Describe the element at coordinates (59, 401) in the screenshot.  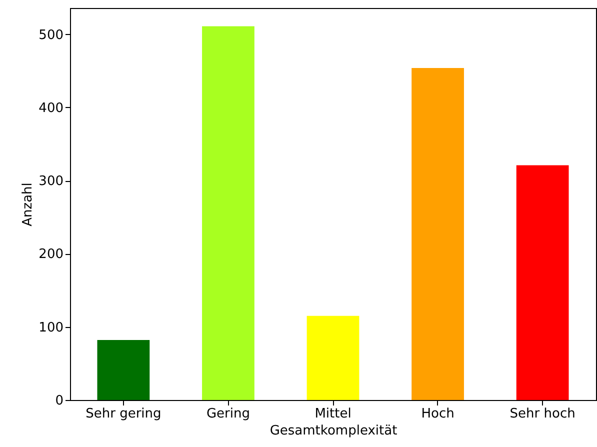
I see `y-tick-label: 0` at that location.